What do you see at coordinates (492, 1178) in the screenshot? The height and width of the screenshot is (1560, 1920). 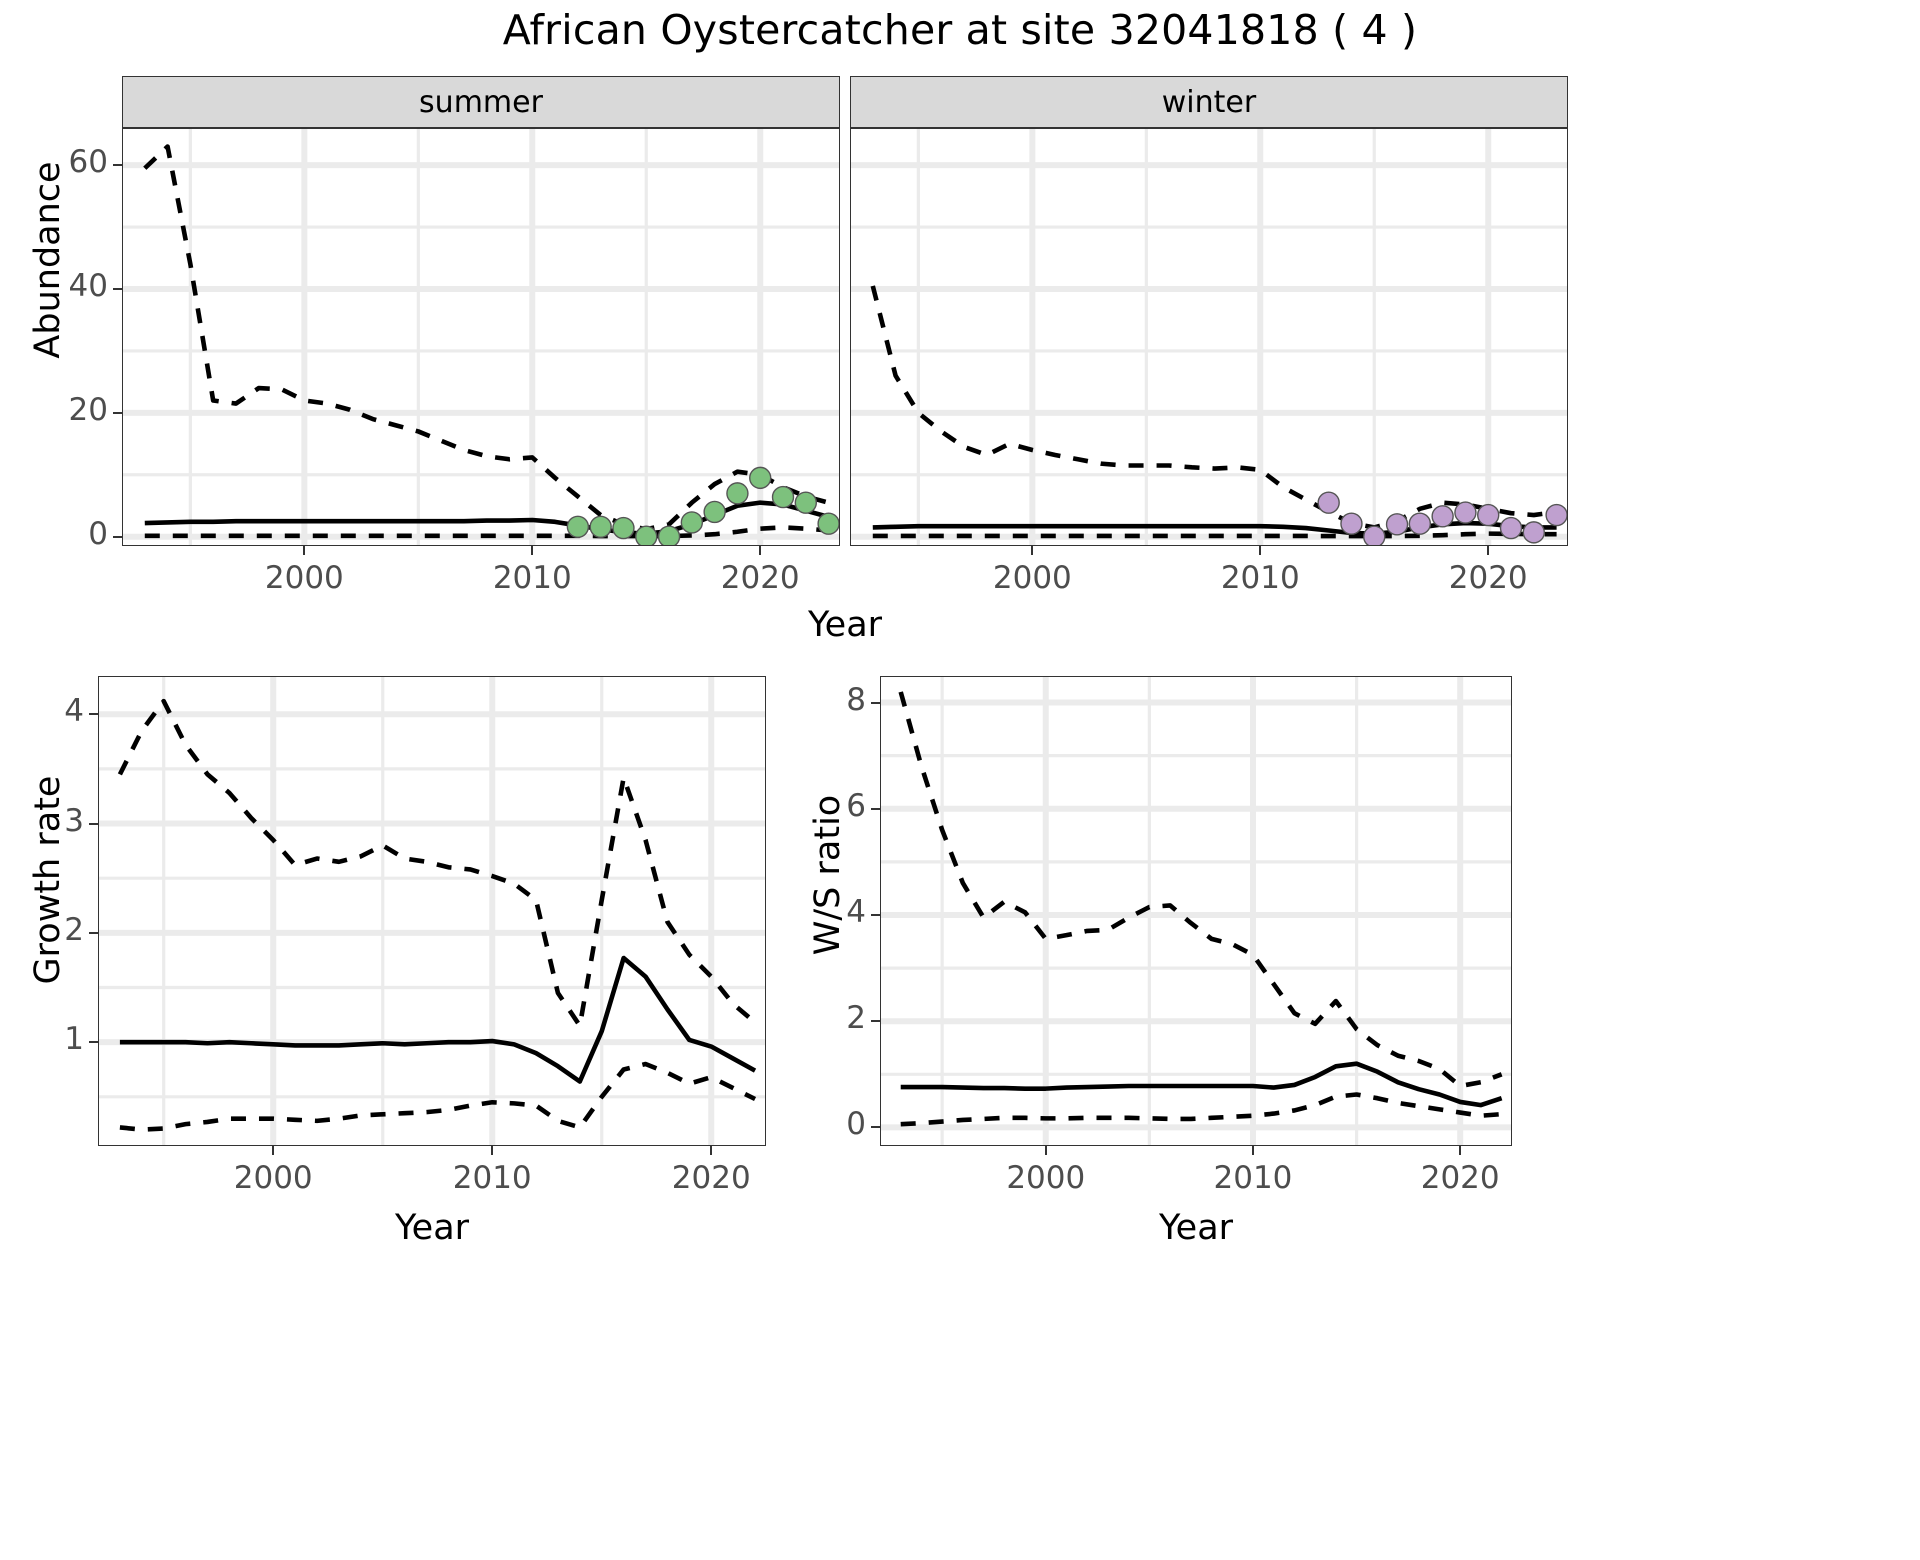 I see `xtick-growth-2010: 2010` at bounding box center [492, 1178].